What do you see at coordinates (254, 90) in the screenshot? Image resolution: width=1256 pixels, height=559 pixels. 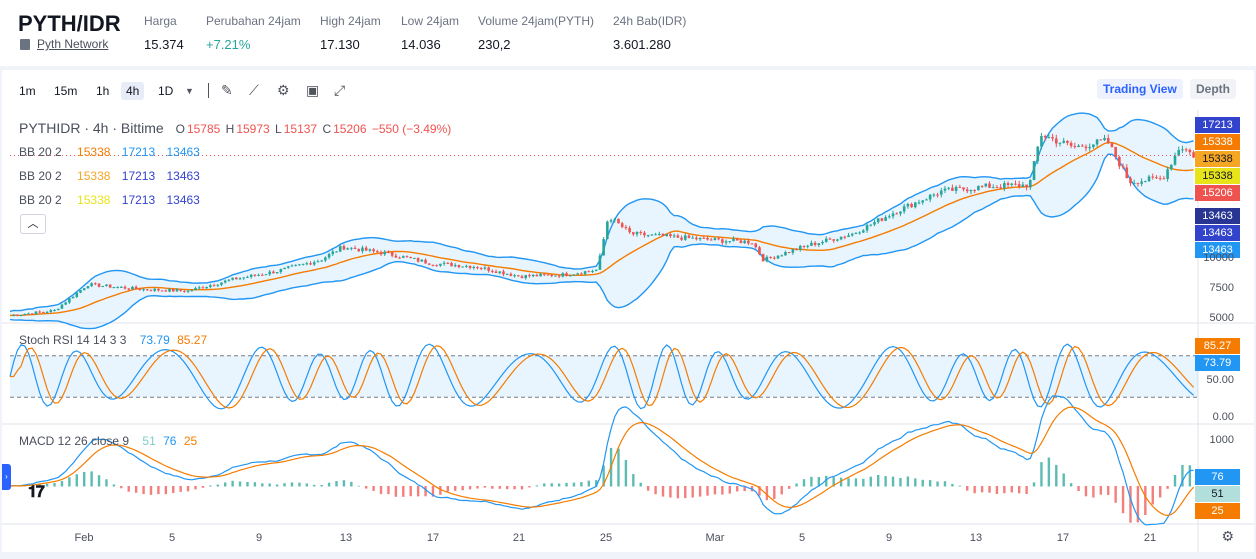 I see `indicators-icon: ⟋` at bounding box center [254, 90].